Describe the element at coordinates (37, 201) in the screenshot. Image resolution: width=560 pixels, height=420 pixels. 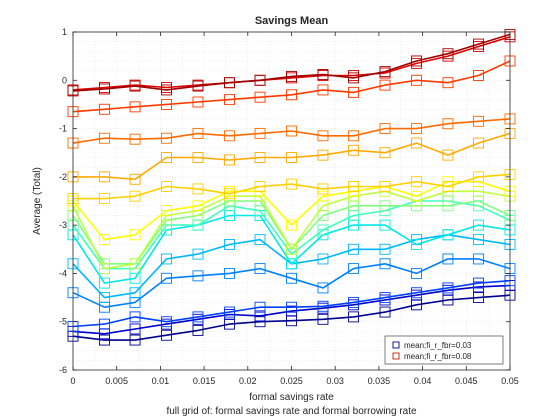
I see `y-axis-label: Average (Total)` at that location.